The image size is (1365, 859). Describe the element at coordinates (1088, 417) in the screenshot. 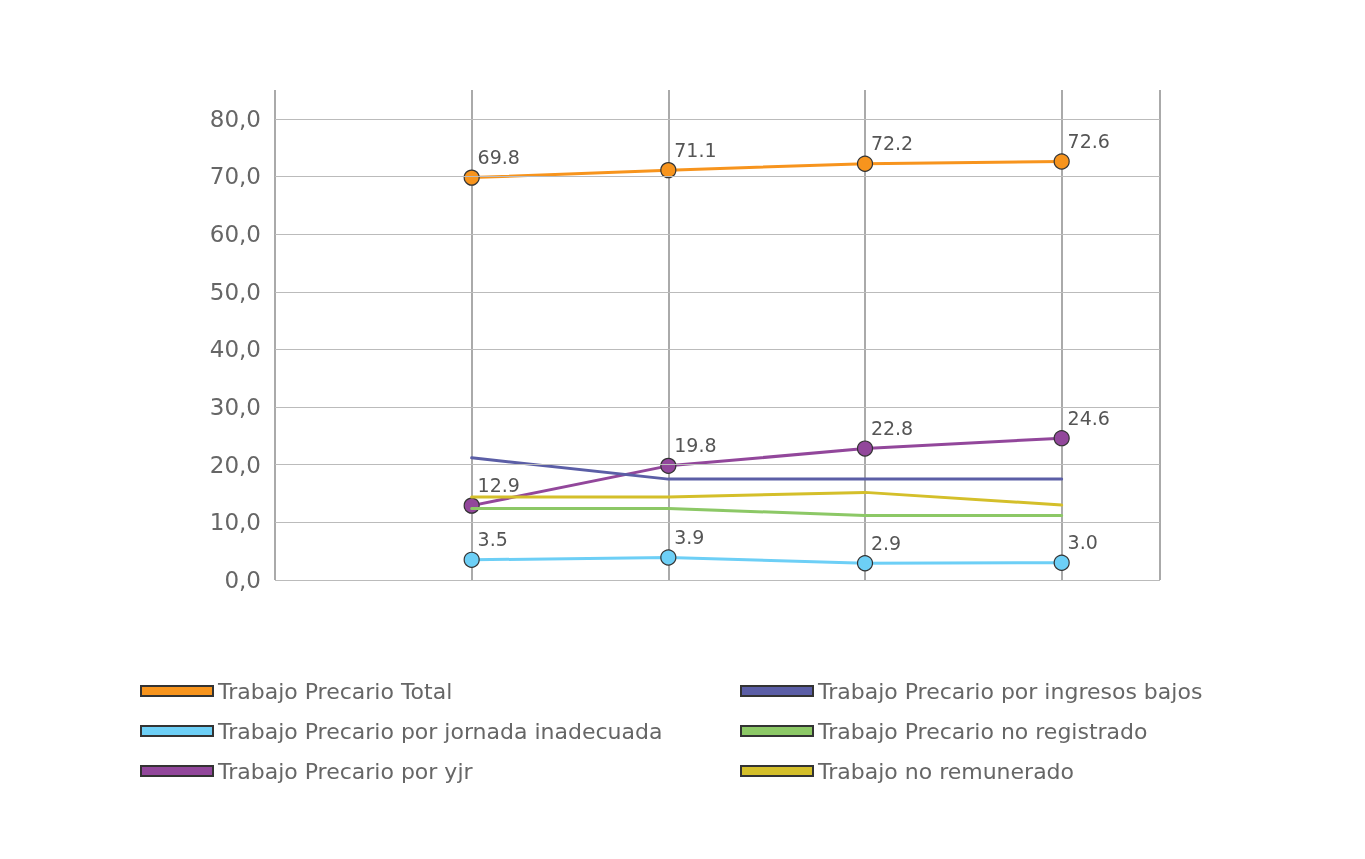

I see `data-label: 24.6` at that location.